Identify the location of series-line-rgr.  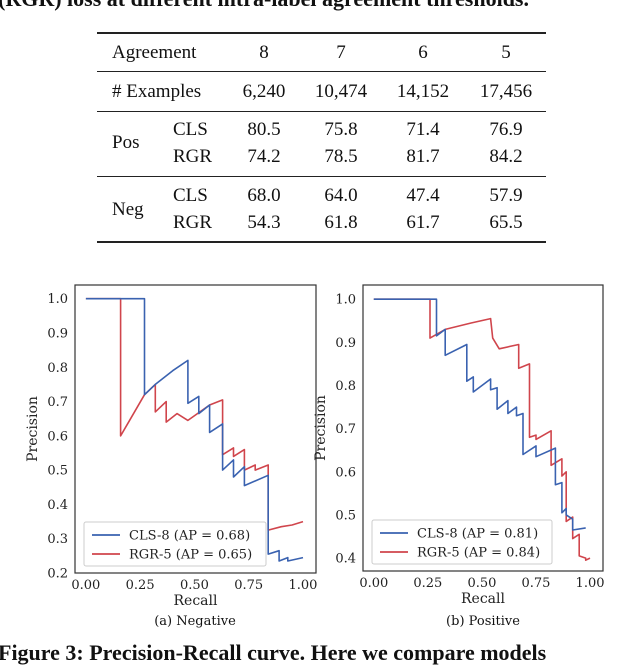
(482, 430).